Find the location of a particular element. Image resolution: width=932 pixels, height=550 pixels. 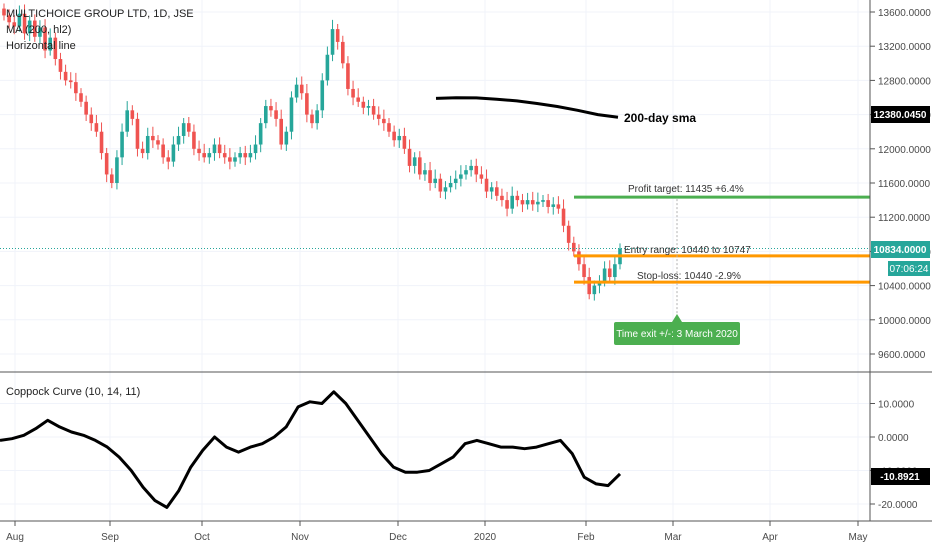

time-tick-label: Feb is located at coordinates (586, 537).